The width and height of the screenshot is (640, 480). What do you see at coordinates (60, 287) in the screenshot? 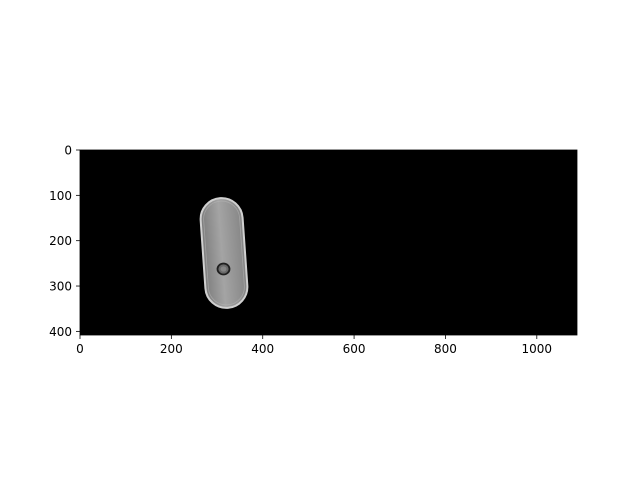
I see `y-tick-label: 300` at bounding box center [60, 287].